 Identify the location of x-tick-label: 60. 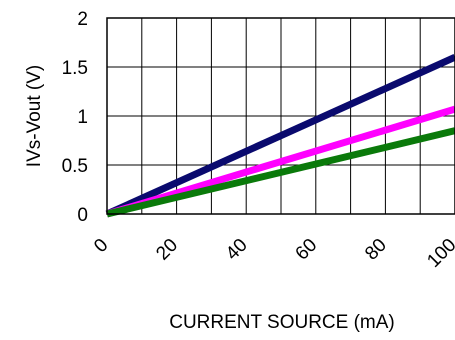
(307, 250).